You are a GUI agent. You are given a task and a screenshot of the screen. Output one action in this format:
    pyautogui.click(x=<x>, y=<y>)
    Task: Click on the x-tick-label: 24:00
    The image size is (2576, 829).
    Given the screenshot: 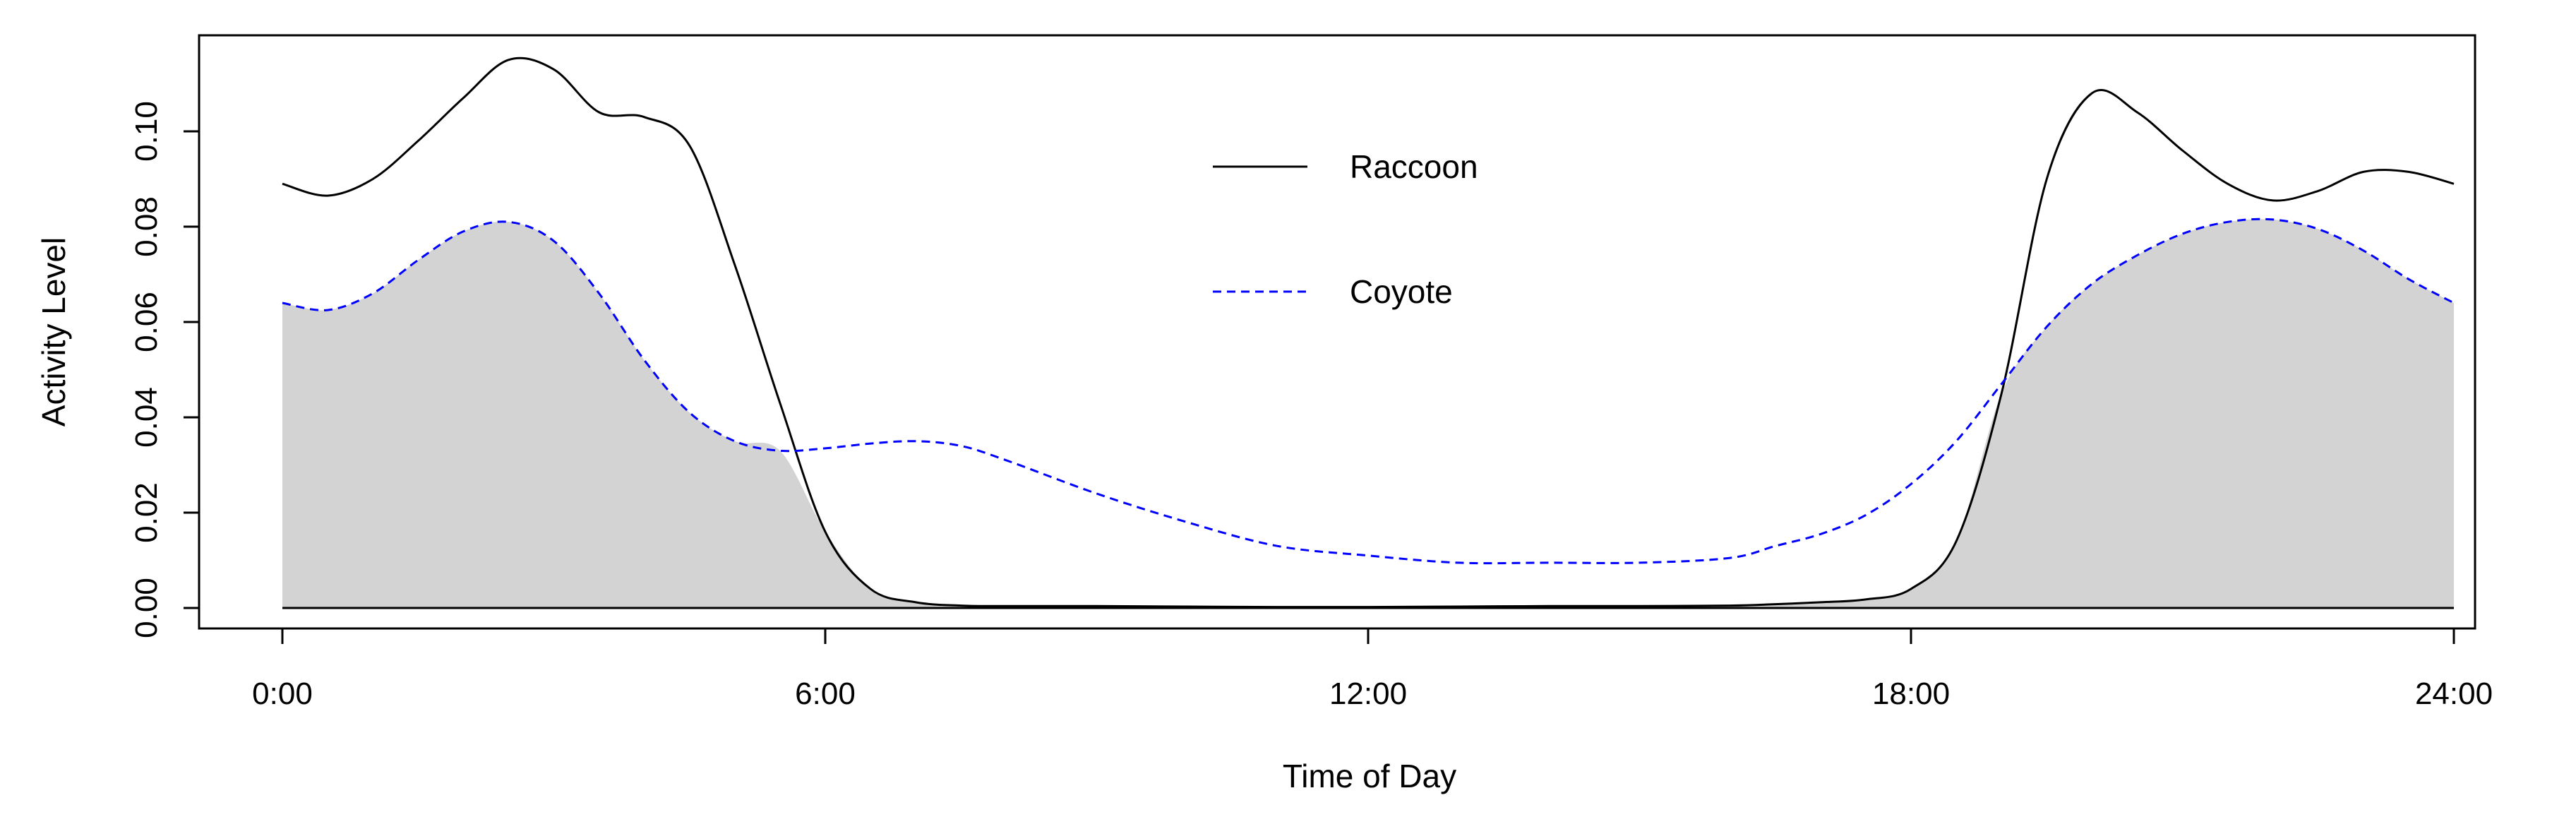 What is the action you would take?
    pyautogui.click(x=2454, y=693)
    